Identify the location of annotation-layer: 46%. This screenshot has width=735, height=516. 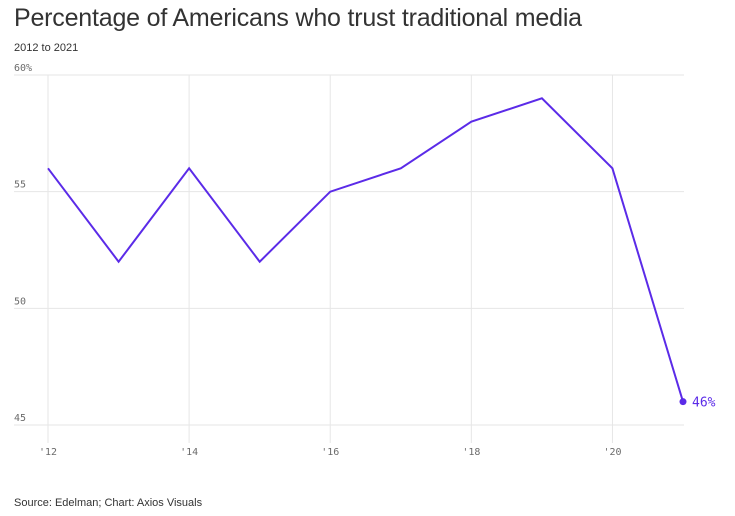
(704, 403).